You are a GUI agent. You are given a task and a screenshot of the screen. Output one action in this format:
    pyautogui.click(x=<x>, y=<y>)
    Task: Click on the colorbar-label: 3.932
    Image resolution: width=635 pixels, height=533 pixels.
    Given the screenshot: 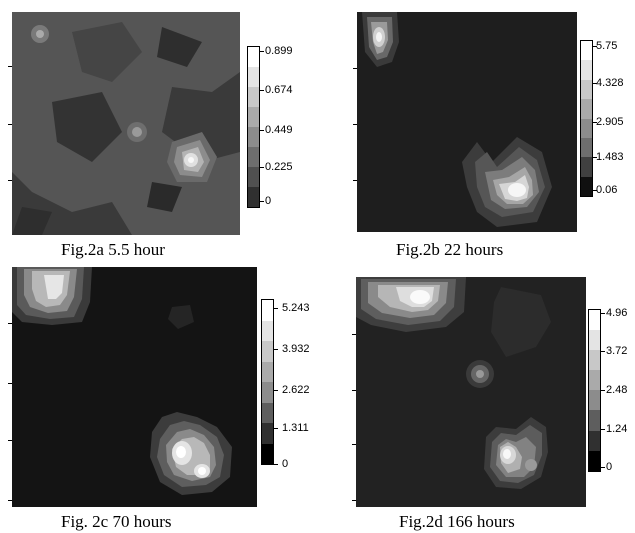 What is the action you would take?
    pyautogui.click(x=296, y=349)
    